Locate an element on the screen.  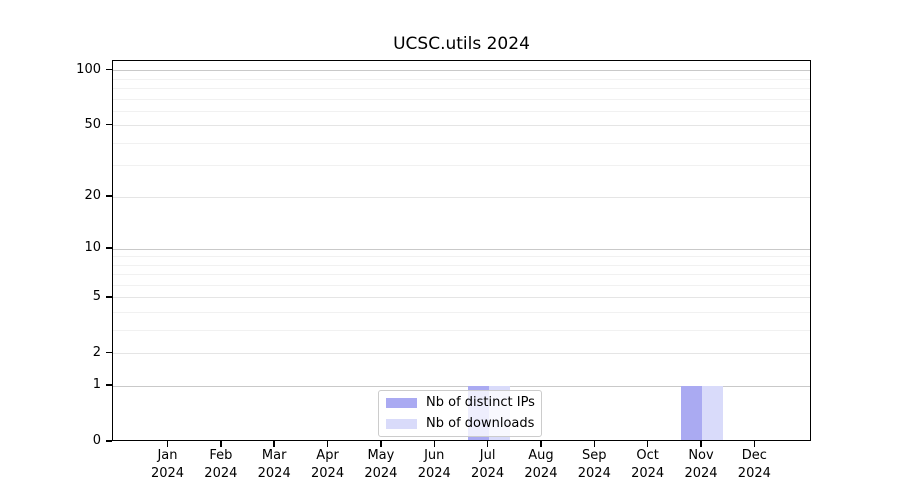
legend-swatch-distinct-ips-icon is located at coordinates (401, 403).